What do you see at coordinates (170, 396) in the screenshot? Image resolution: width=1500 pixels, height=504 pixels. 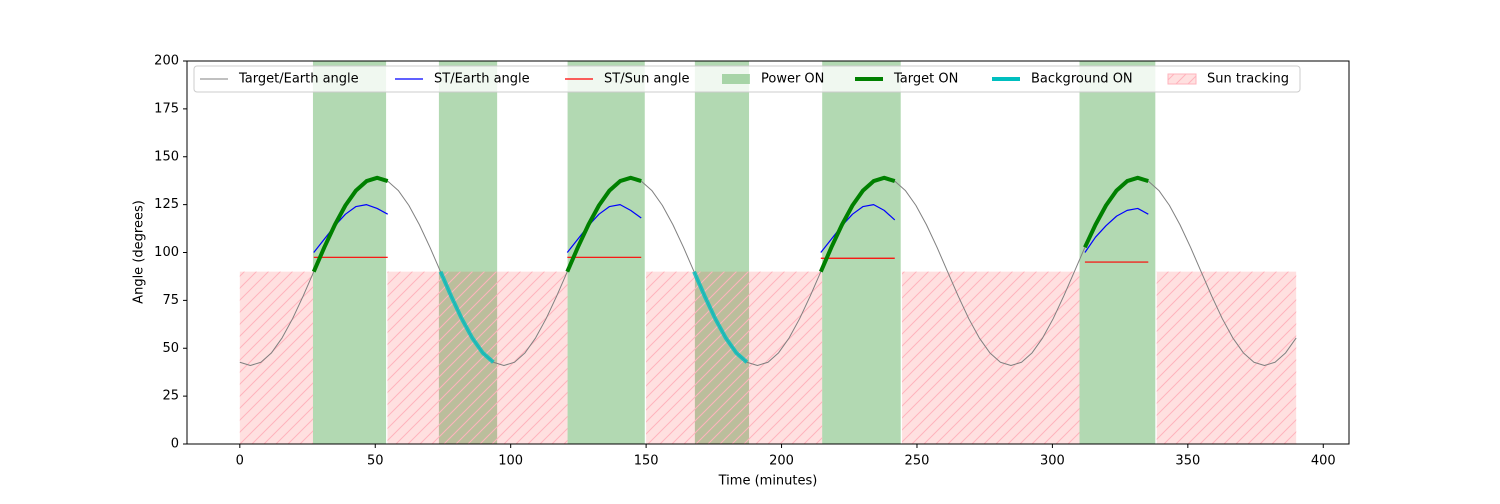 I see `y-tick-label: 25` at bounding box center [170, 396].